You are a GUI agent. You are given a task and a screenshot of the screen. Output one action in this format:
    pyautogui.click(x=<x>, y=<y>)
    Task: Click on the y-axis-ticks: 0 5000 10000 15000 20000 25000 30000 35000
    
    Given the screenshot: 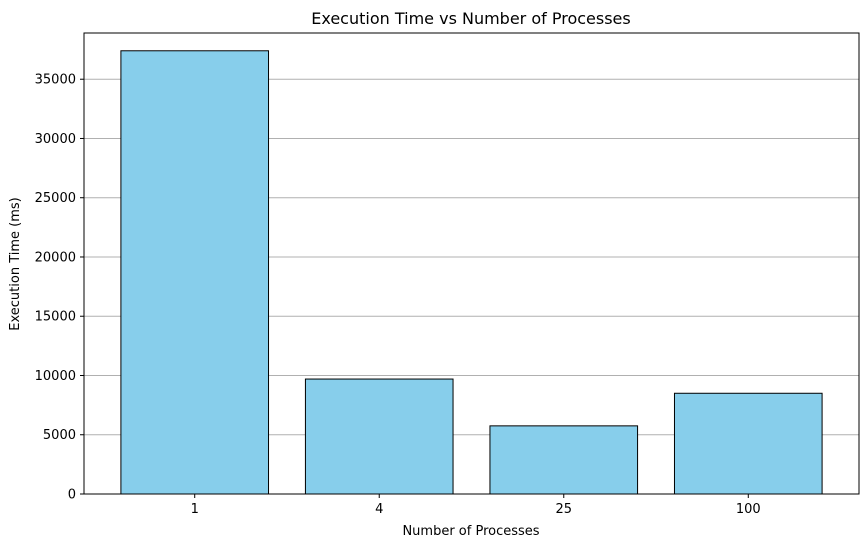 What is the action you would take?
    pyautogui.click(x=59, y=288)
    